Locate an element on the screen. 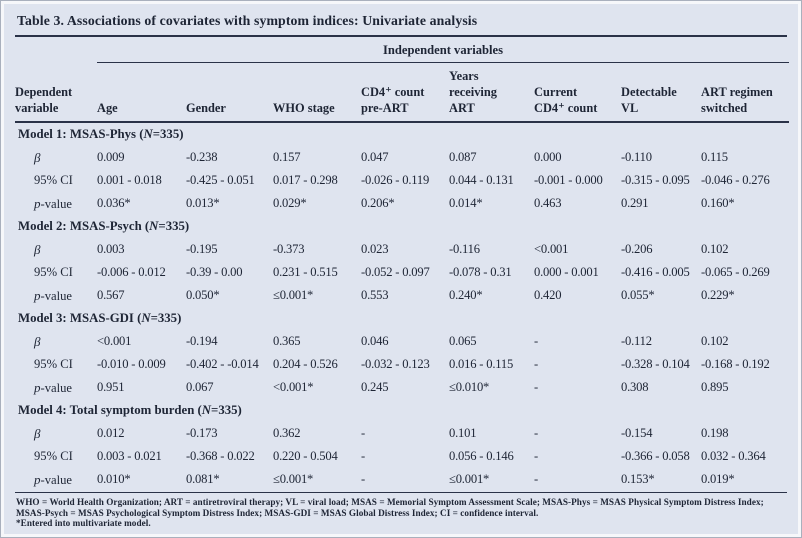 The image size is (802, 538). header-line: VL is located at coordinates (630, 108).